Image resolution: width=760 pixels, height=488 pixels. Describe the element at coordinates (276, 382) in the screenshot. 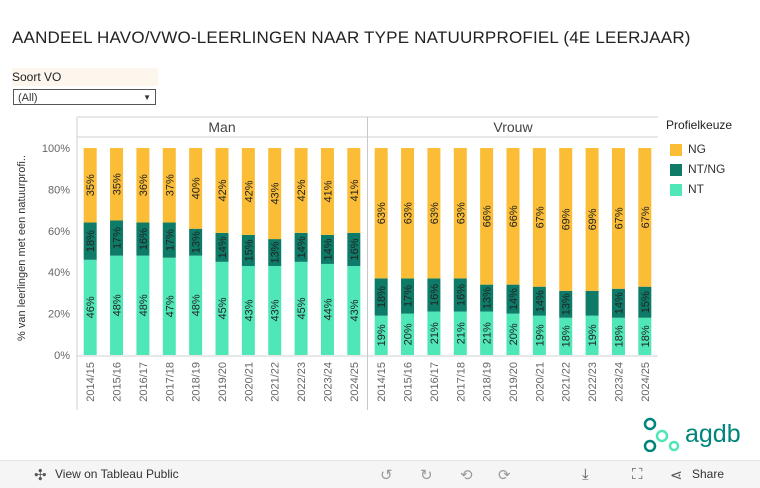

I see `x-tick-label: 2021/22` at that location.